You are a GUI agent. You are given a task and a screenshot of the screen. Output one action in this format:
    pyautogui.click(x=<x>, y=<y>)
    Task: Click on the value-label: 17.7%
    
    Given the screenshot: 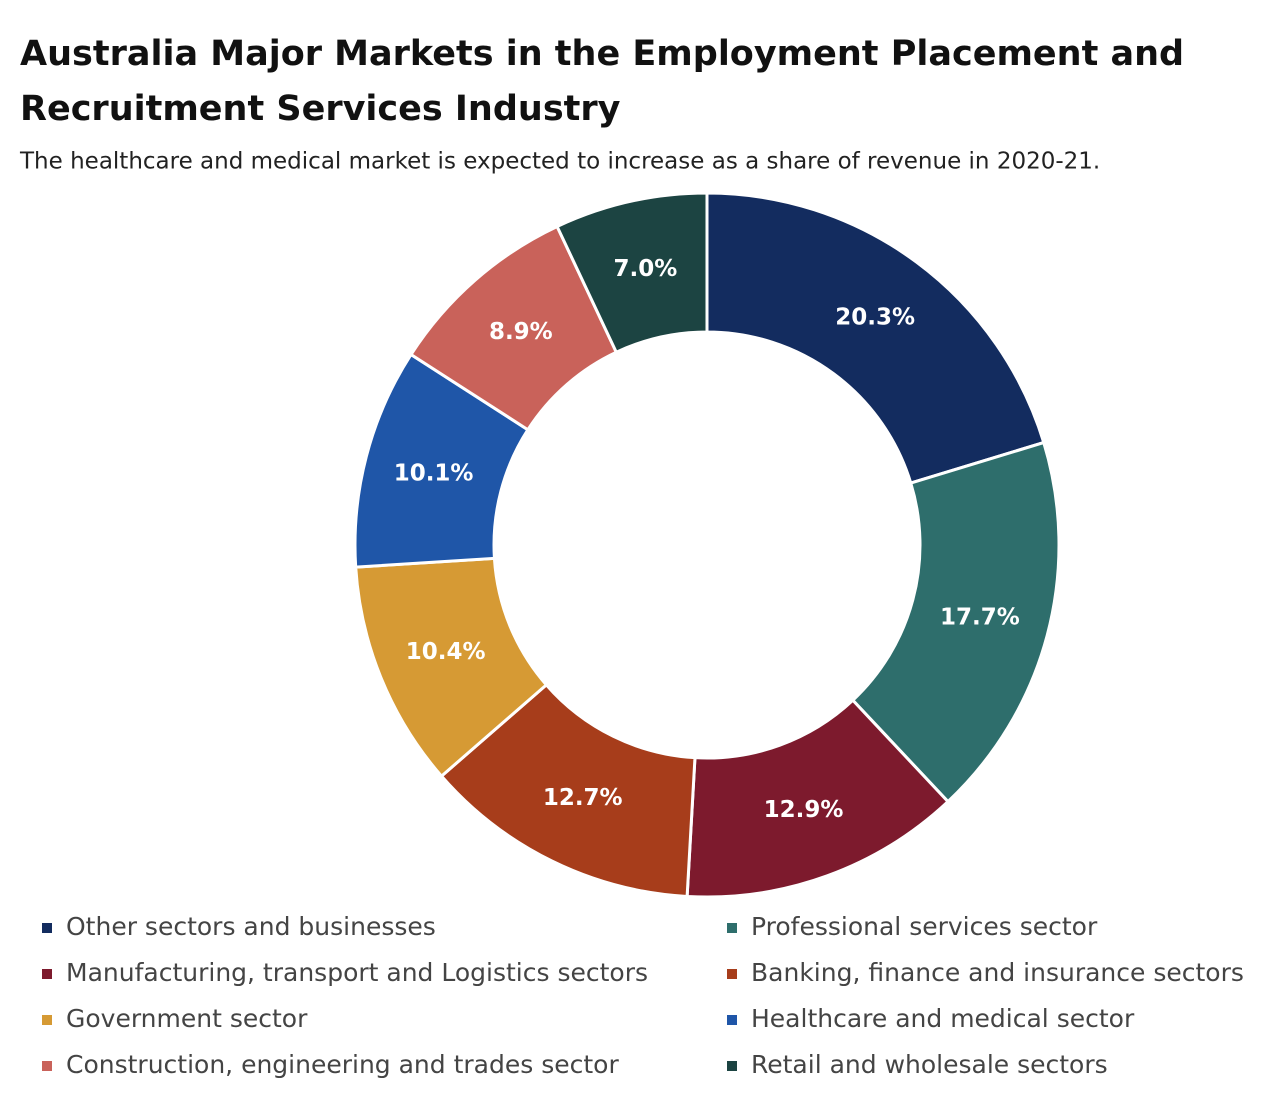 What is the action you would take?
    pyautogui.click(x=980, y=617)
    